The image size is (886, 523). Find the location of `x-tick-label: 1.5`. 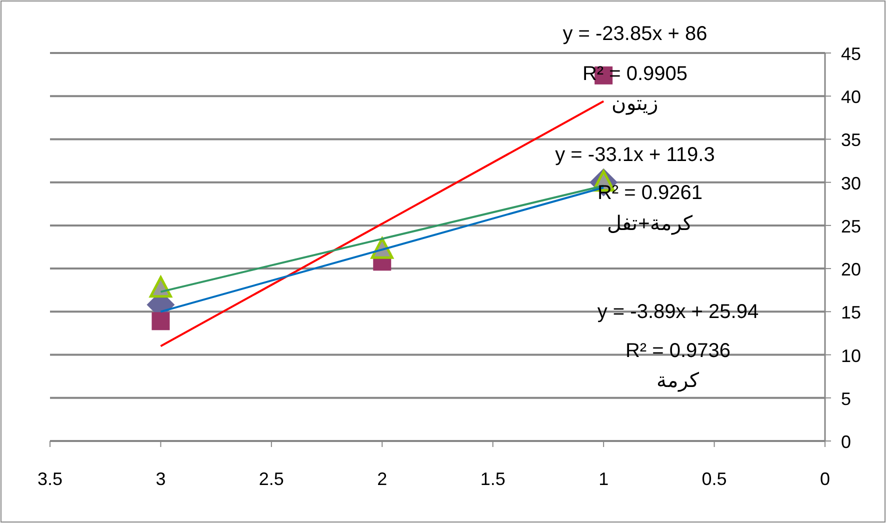

x-tick-label: 1.5 is located at coordinates (493, 479).